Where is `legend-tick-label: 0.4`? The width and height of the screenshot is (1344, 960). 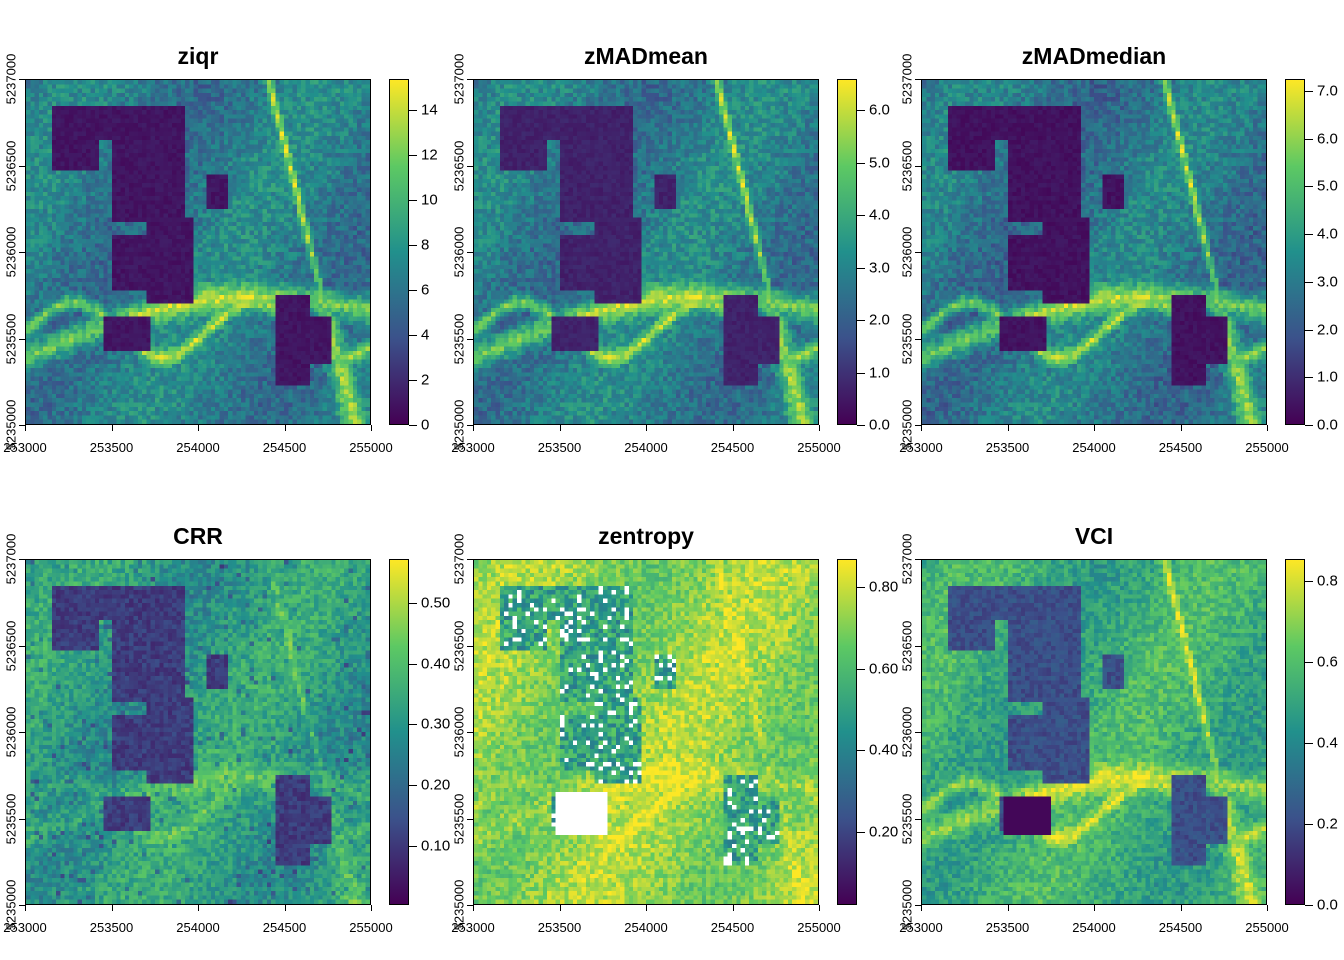 legend-tick-label: 0.4 is located at coordinates (1327, 743).